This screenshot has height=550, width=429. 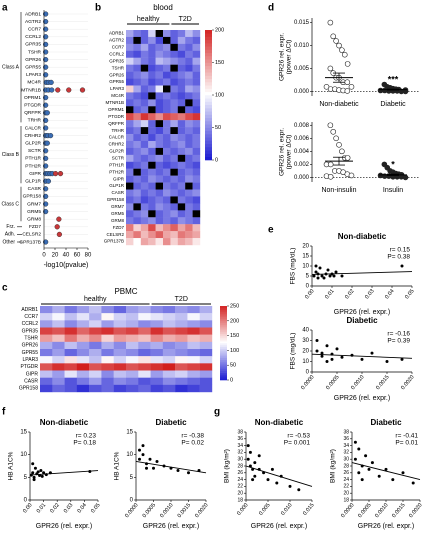 I want to click on x-tick-label: 0.04, so click(x=82, y=508).